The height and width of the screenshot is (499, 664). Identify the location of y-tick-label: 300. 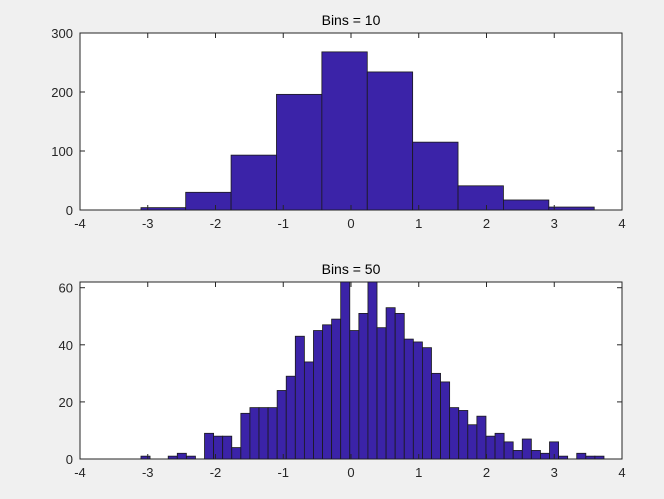
(62, 33).